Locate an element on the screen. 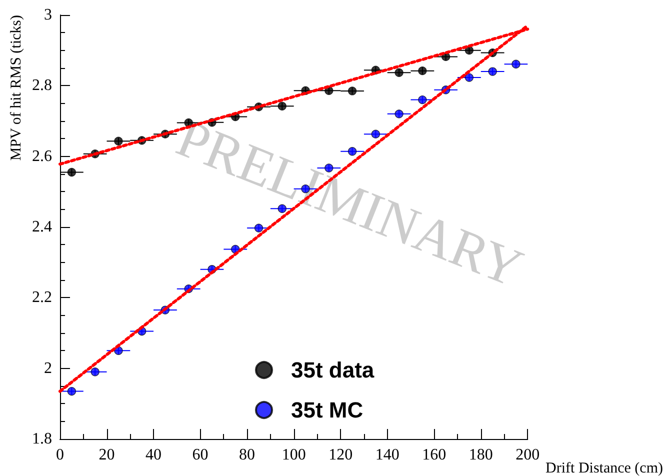 This screenshot has width=666, height=476. x-tick-label: 140 is located at coordinates (387, 455).